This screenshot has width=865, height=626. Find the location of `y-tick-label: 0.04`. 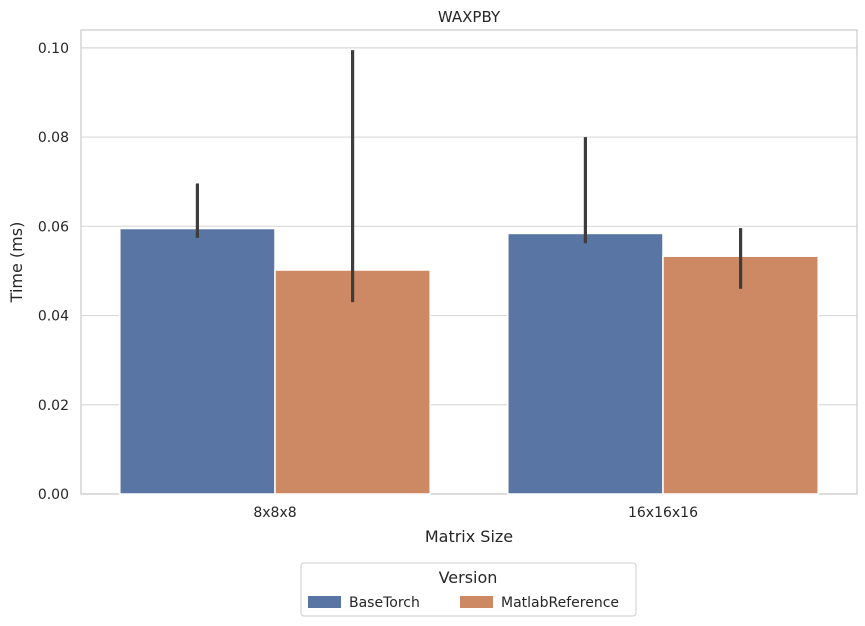

y-tick-label: 0.04 is located at coordinates (53, 317).